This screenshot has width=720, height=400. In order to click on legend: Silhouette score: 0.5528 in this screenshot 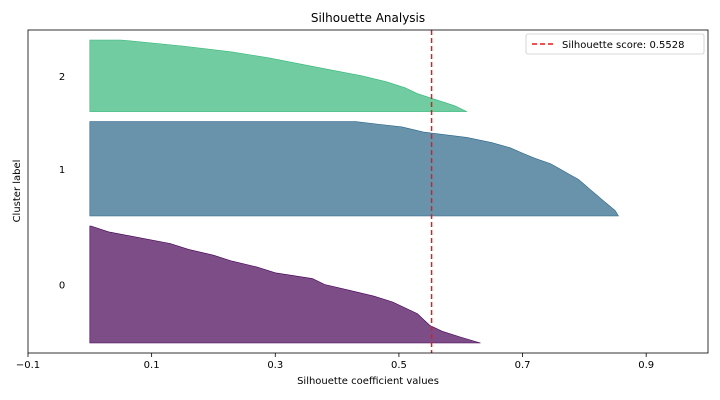, I will do `click(615, 44)`.